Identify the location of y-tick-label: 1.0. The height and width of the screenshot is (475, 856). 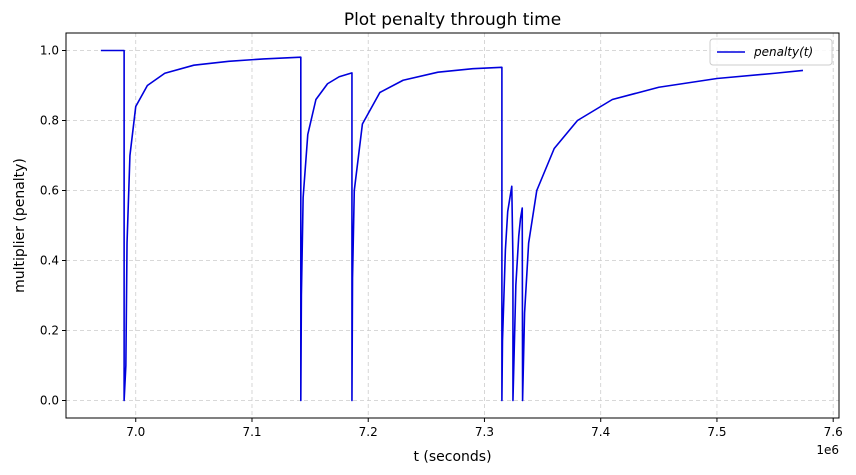
(49, 51).